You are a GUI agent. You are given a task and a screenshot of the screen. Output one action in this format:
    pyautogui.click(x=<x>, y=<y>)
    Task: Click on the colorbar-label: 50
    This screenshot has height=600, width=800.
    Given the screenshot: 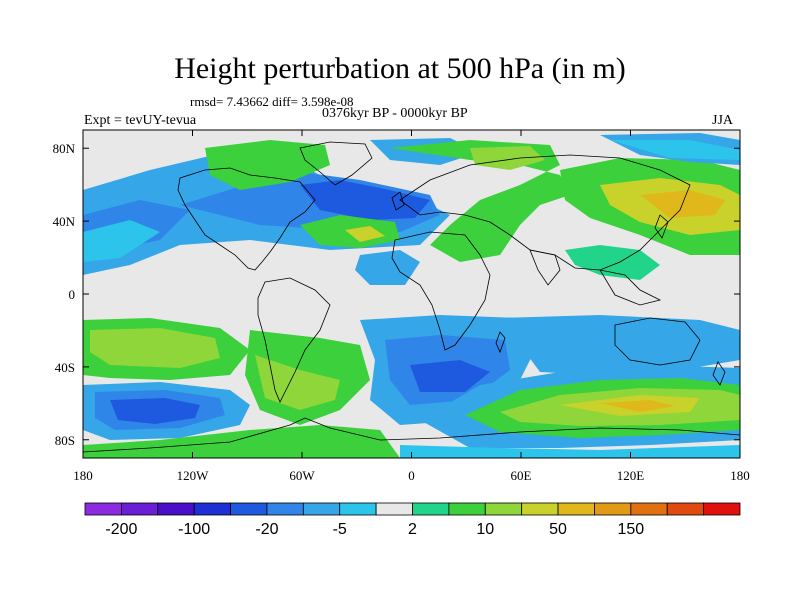 What is the action you would take?
    pyautogui.click(x=558, y=529)
    